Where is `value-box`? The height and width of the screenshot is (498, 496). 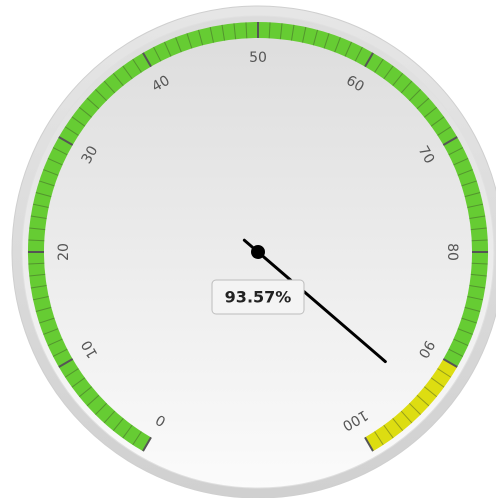
value-box is located at coordinates (258, 297).